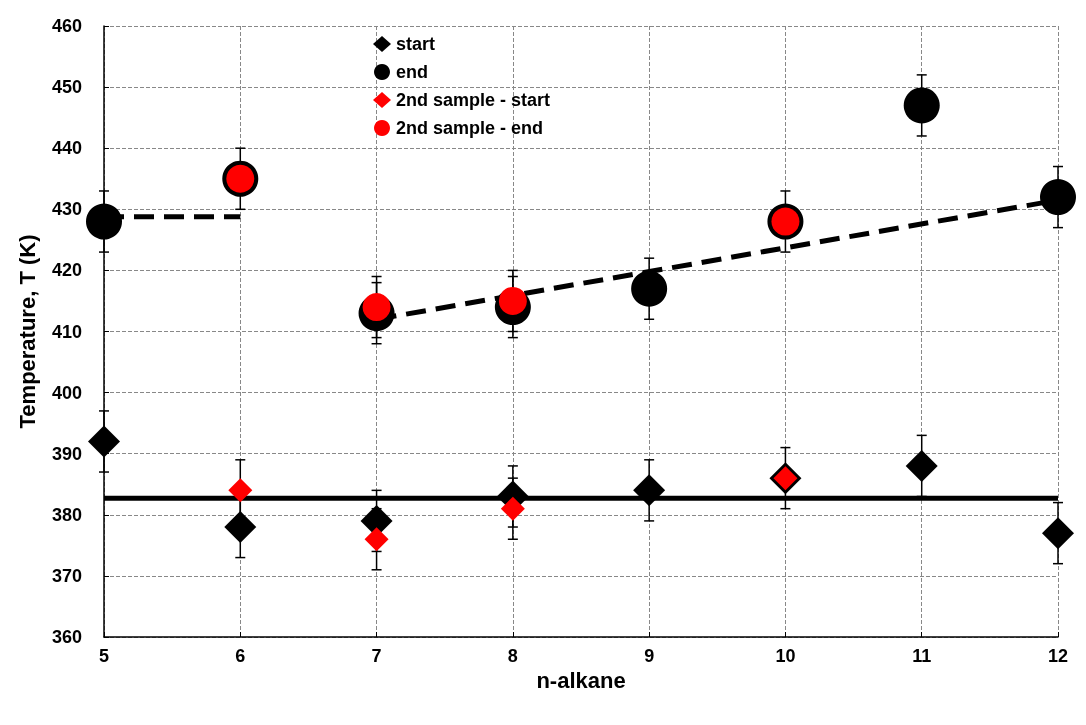 The width and height of the screenshot is (1086, 725). Describe the element at coordinates (376, 656) in the screenshot. I see `x-tick-label: 7` at that location.